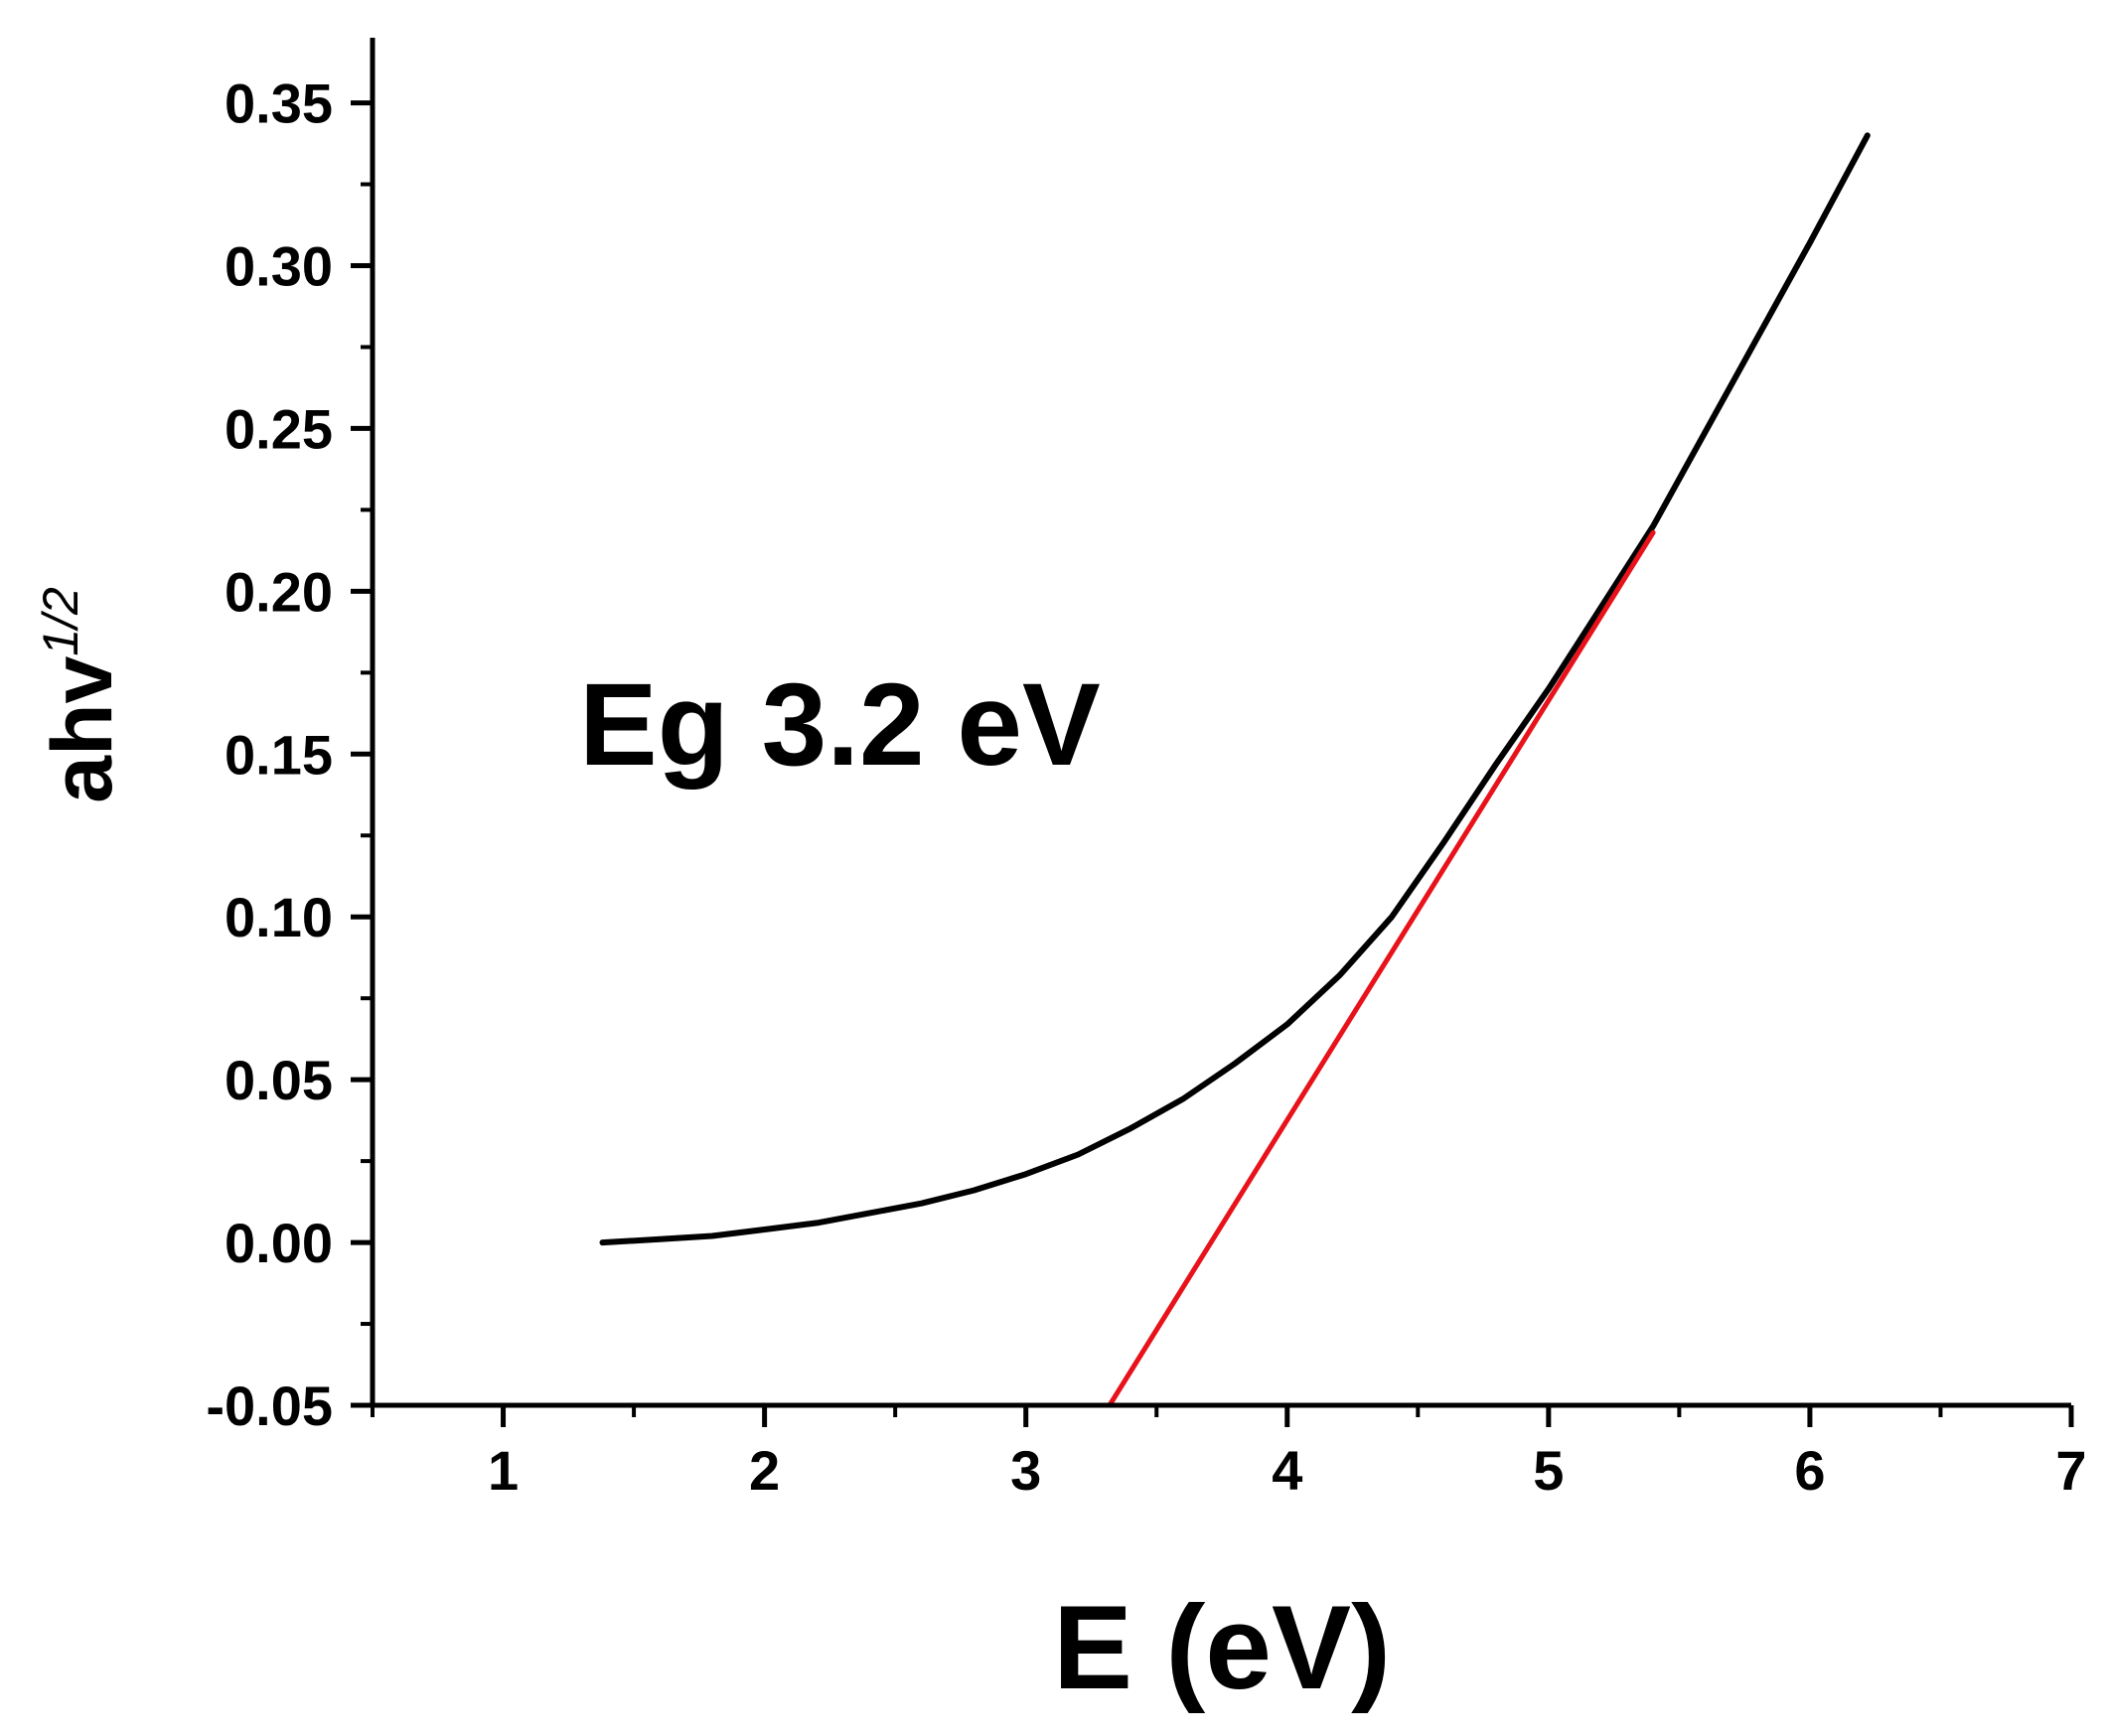  What do you see at coordinates (269, 1406) in the screenshot?
I see `y-tick-label: -0.05` at bounding box center [269, 1406].